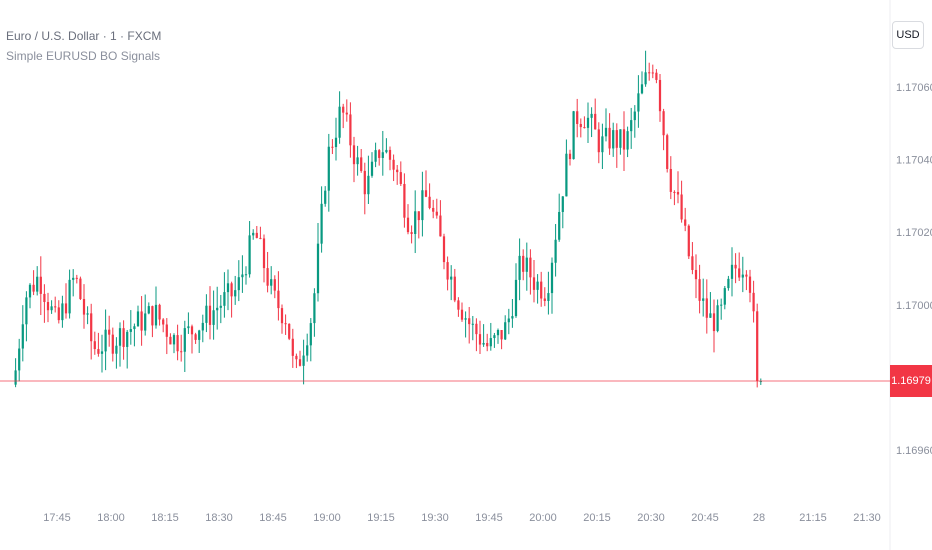 Image resolution: width=932 pixels, height=550 pixels. What do you see at coordinates (219, 518) in the screenshot?
I see `x-tick-label: 18:30` at bounding box center [219, 518].